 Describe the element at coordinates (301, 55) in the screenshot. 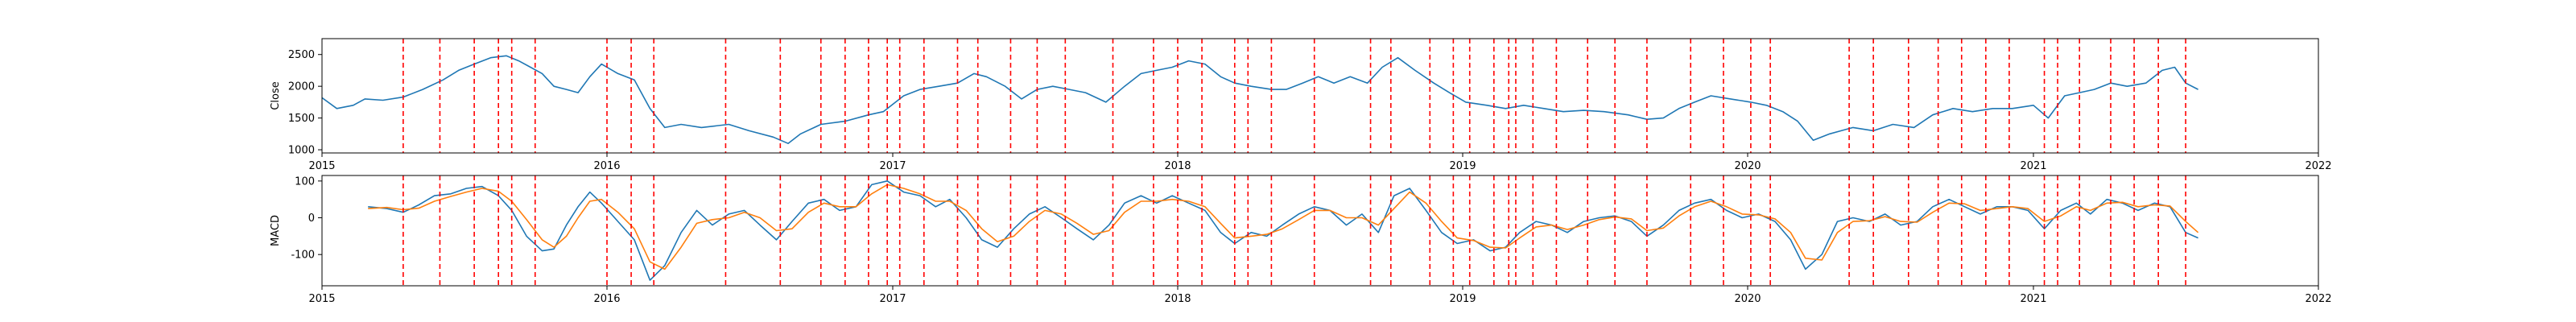

I see `y-tick-label: 2500` at that location.